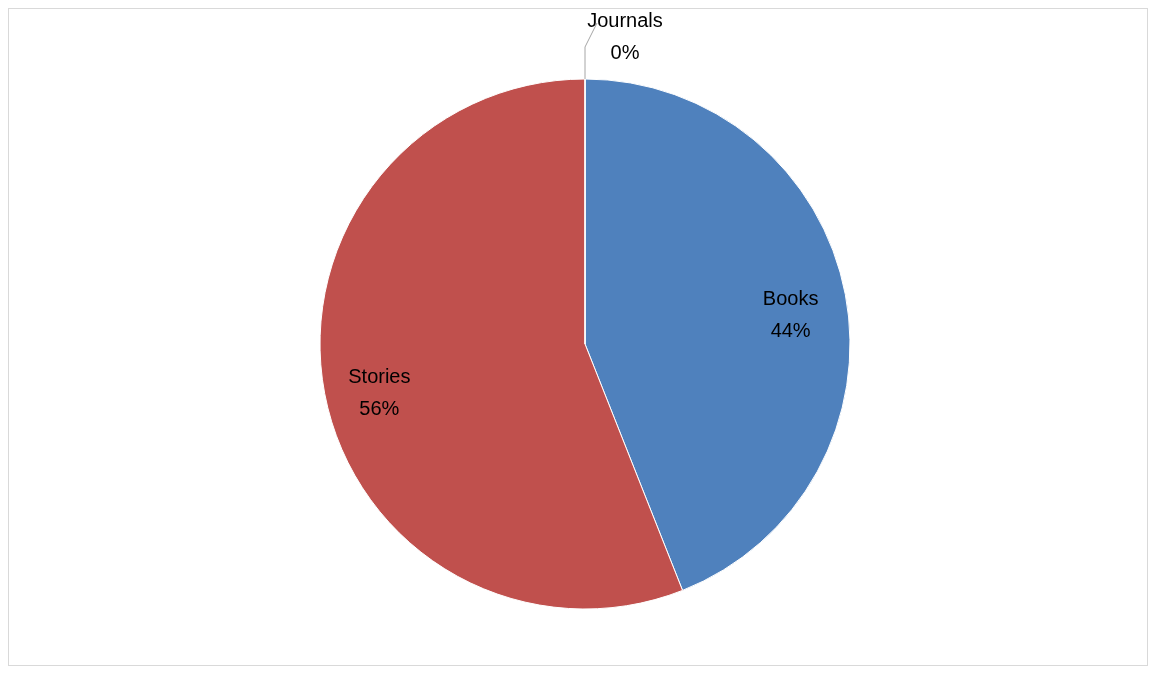  I want to click on slice-label: Stories, so click(379, 376).